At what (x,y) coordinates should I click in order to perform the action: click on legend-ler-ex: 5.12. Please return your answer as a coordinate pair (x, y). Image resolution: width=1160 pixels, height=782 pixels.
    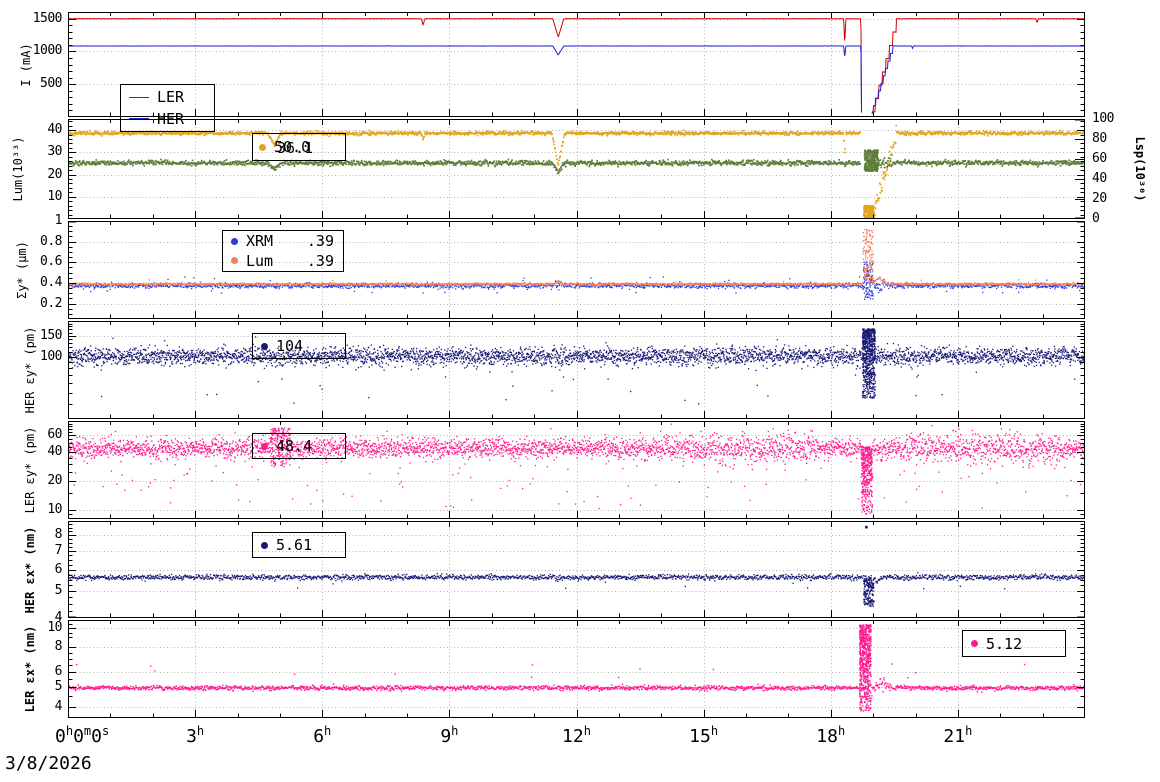
    Looking at the image, I should click on (1014, 643).